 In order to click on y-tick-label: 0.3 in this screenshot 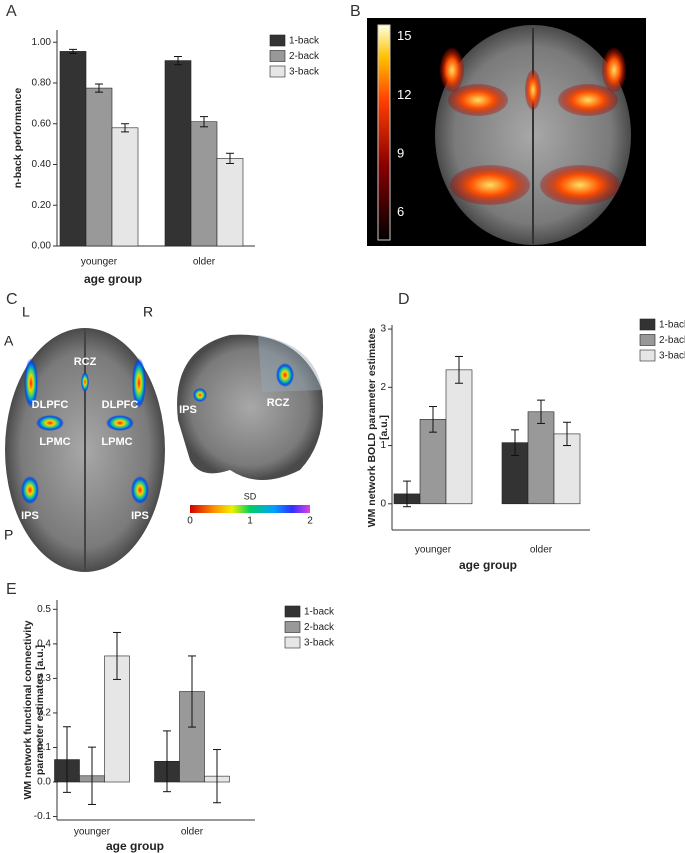, I will do `click(44, 678)`.